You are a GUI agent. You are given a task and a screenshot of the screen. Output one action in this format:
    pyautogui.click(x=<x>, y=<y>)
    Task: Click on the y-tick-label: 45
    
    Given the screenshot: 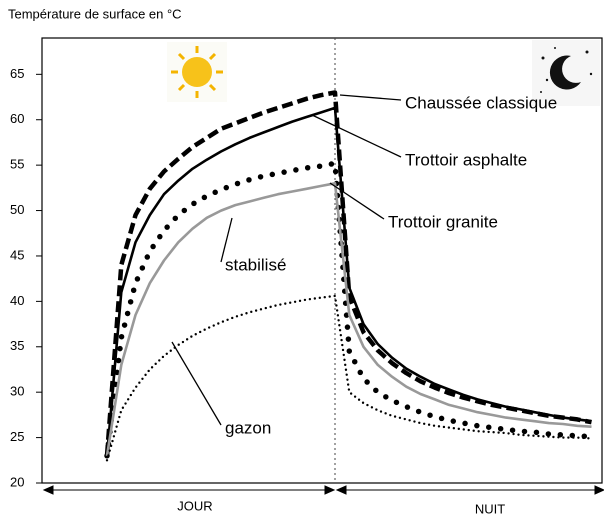 What is the action you would take?
    pyautogui.click(x=17, y=254)
    